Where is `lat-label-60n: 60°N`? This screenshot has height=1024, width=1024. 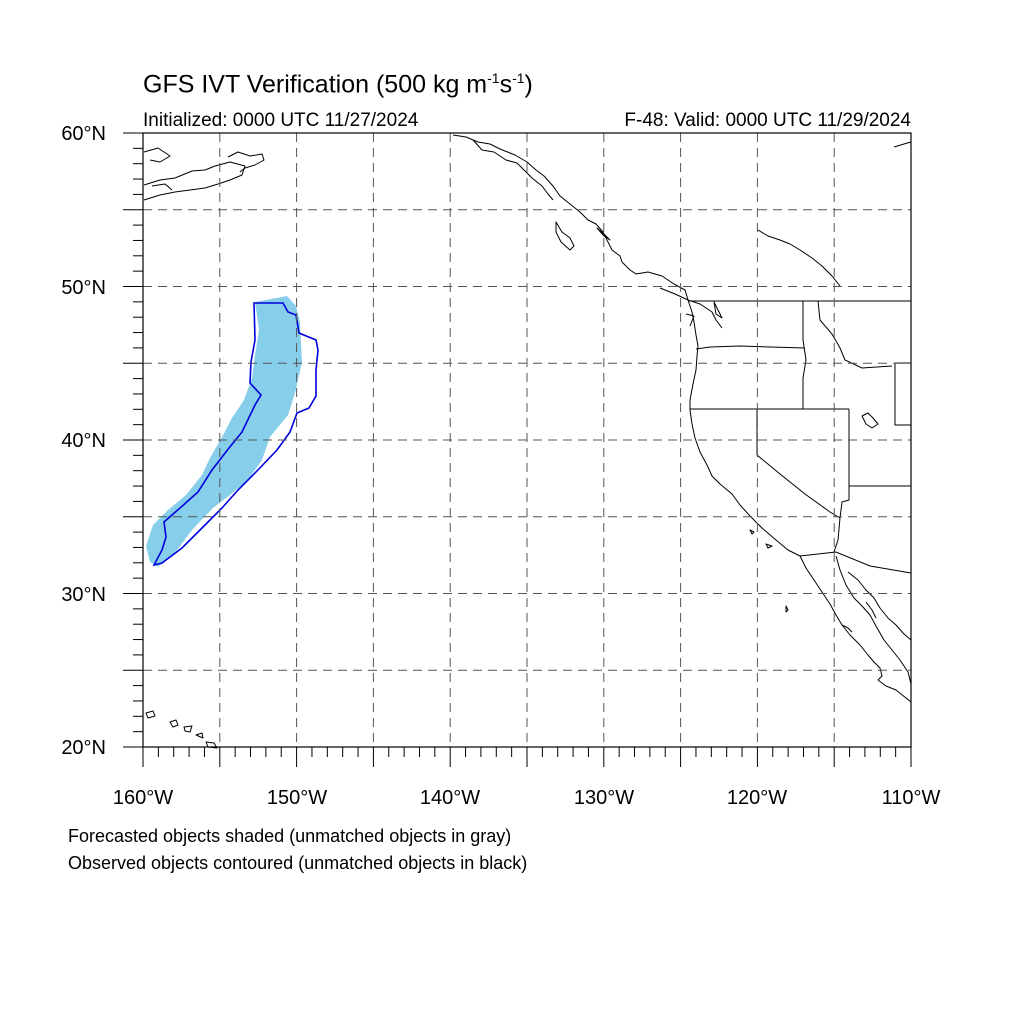
lat-label-60n: 60°N is located at coordinates (83, 134).